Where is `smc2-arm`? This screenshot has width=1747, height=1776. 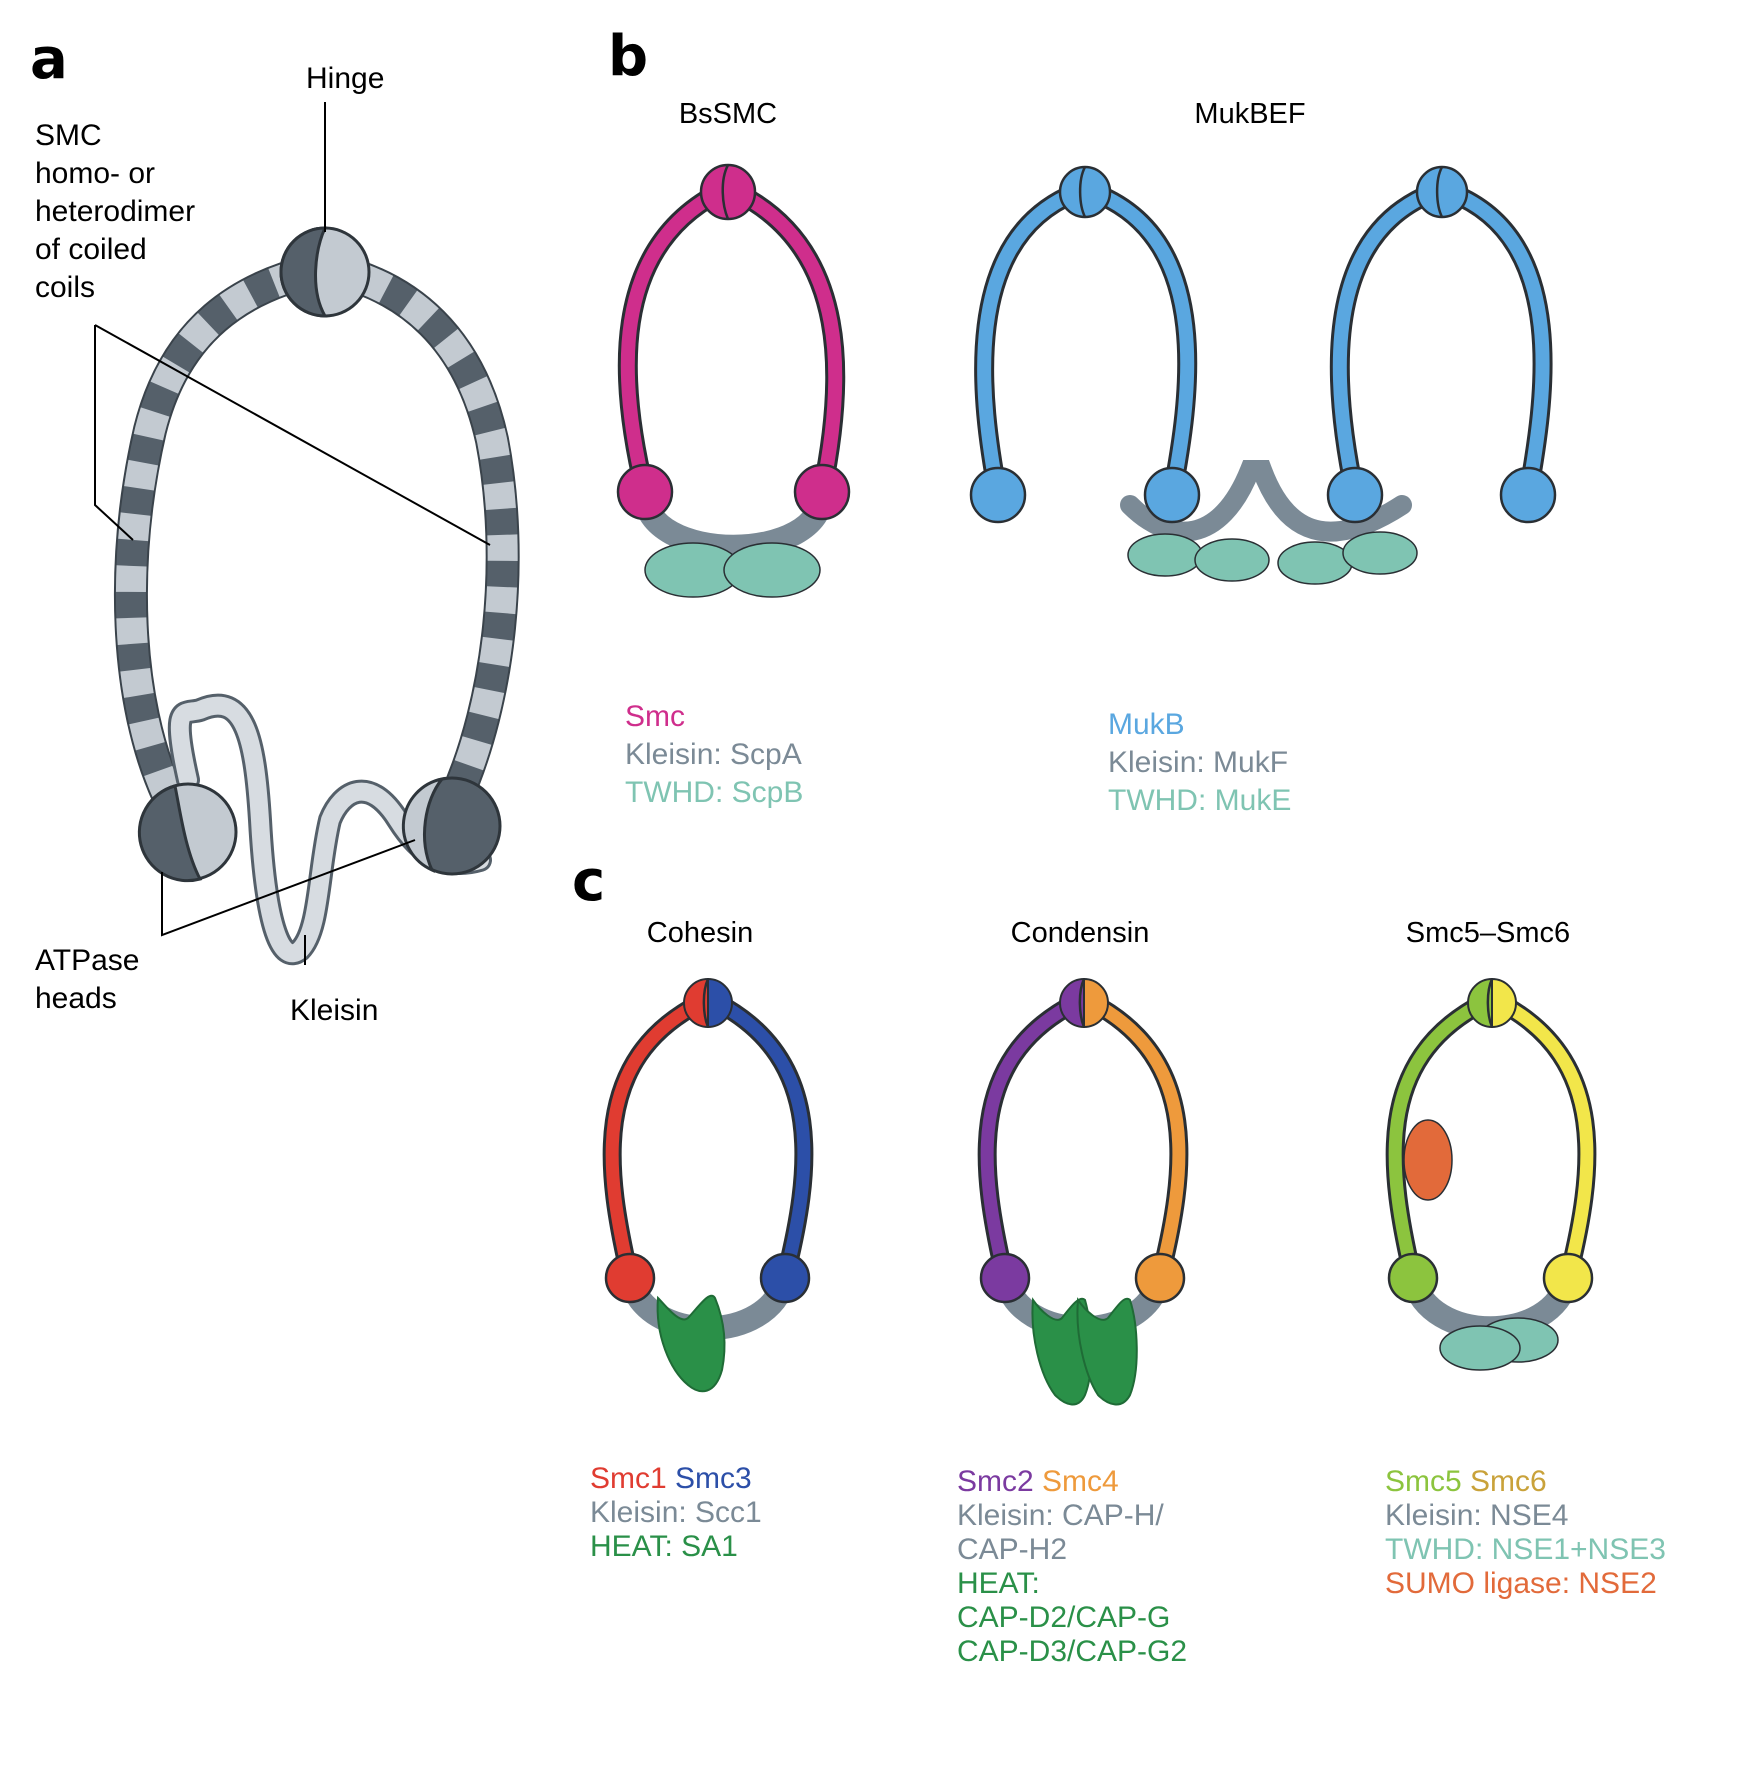 smc2-arm is located at coordinates (1031, 1140).